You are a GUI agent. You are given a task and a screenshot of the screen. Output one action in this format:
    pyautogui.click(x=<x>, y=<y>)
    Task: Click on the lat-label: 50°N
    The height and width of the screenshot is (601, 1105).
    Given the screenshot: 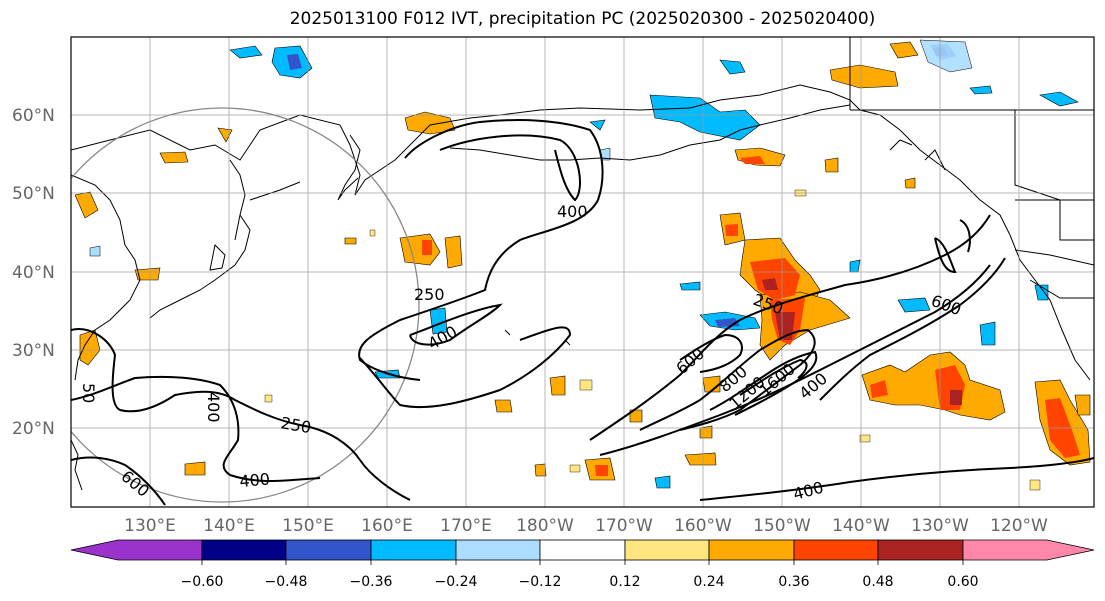 What is the action you would take?
    pyautogui.click(x=33, y=194)
    